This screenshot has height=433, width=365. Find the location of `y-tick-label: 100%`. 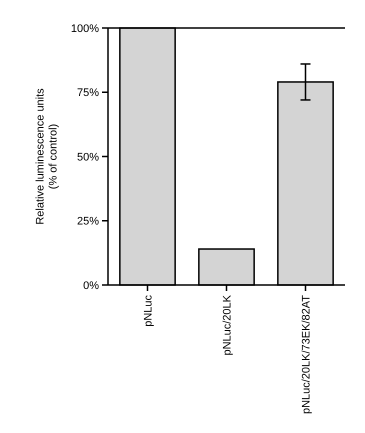

y-tick-label: 100% is located at coordinates (85, 28).